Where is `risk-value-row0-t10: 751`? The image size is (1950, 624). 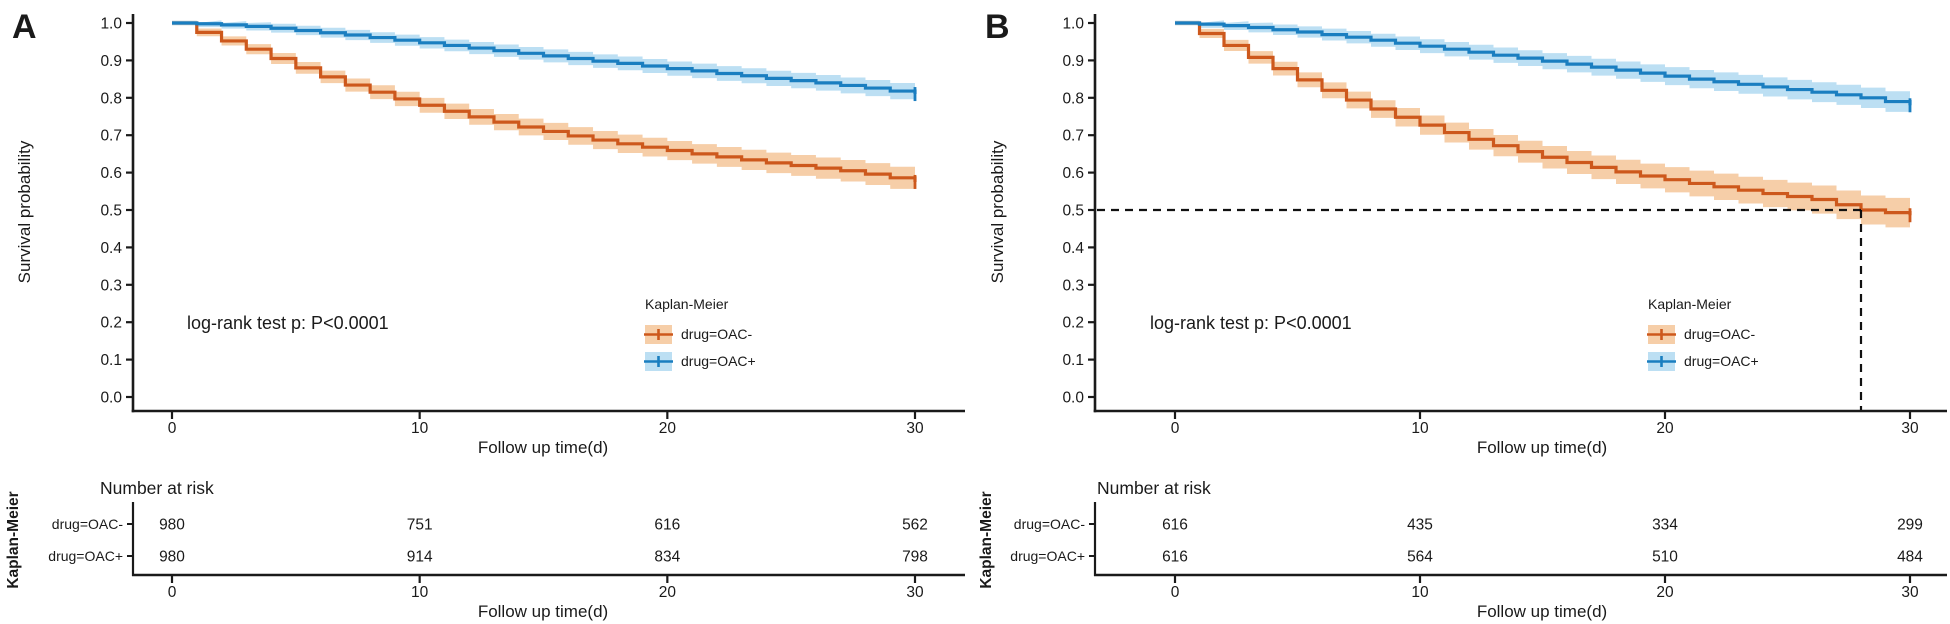 risk-value-row0-t10: 751 is located at coordinates (420, 525).